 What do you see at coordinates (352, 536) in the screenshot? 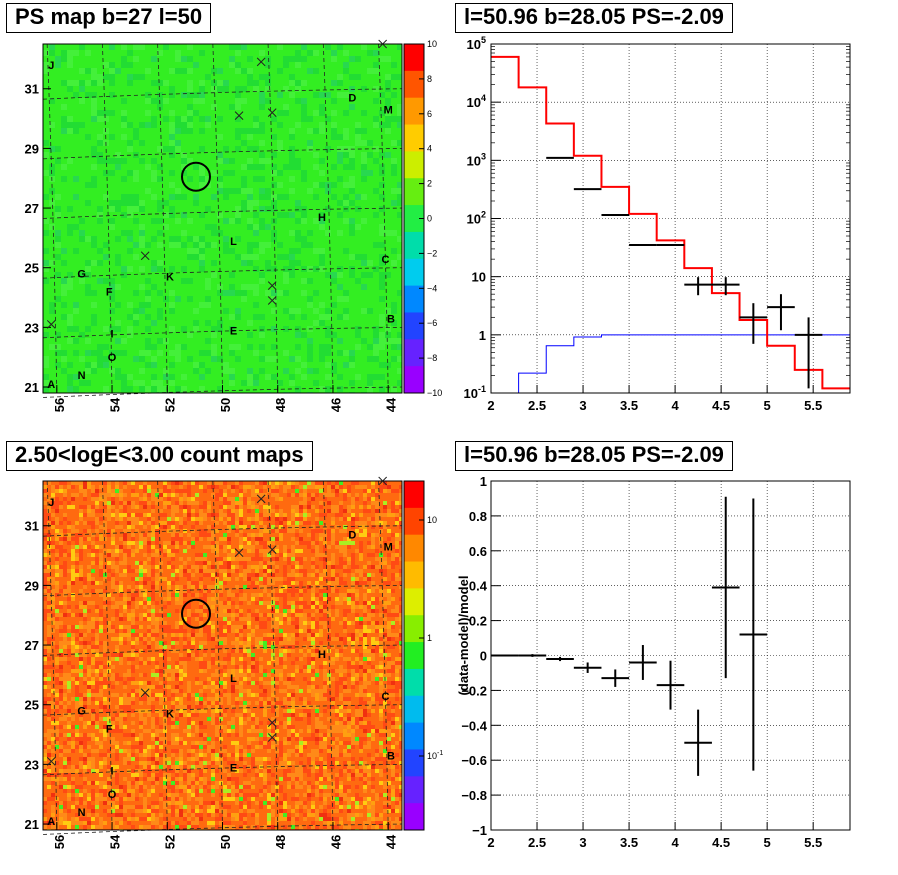
I see `count-source-label: D` at bounding box center [352, 536].